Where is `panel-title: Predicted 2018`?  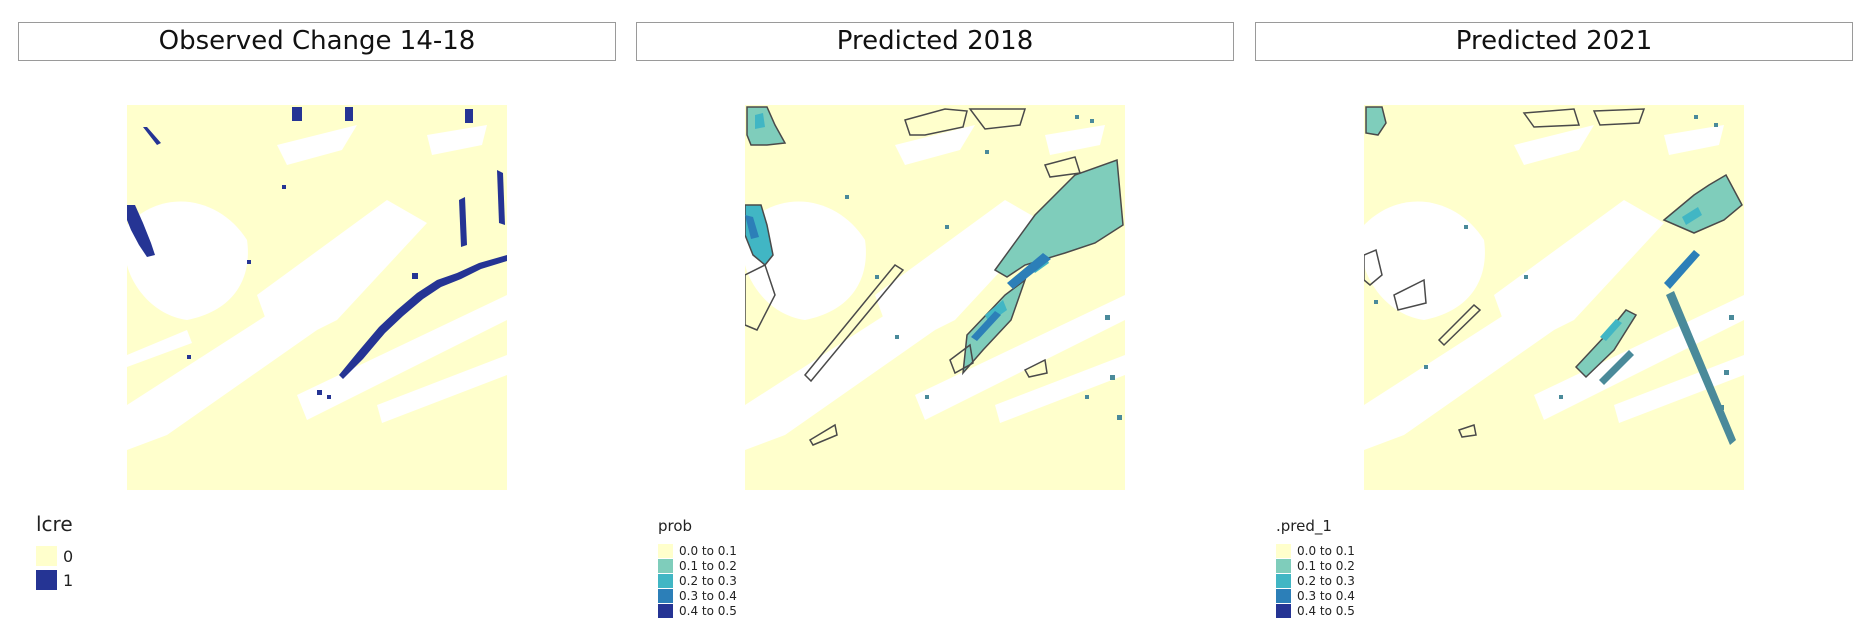 panel-title: Predicted 2018 is located at coordinates (935, 41).